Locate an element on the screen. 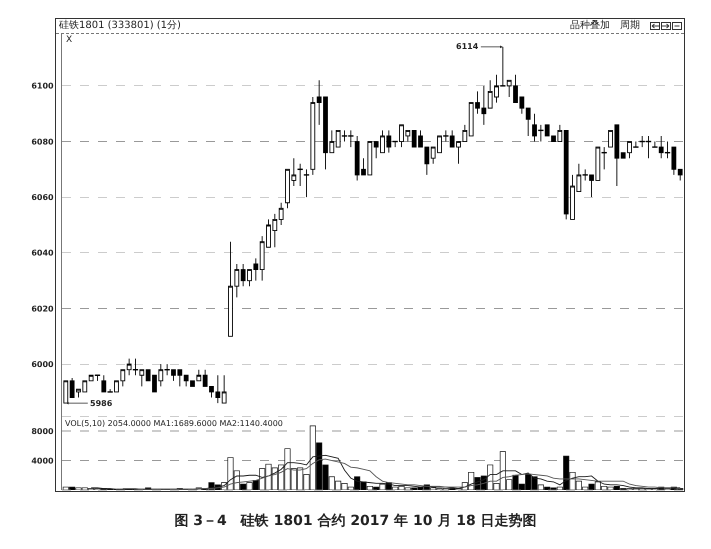 This screenshot has height=549, width=711. annotation: 6114 is located at coordinates (467, 46).